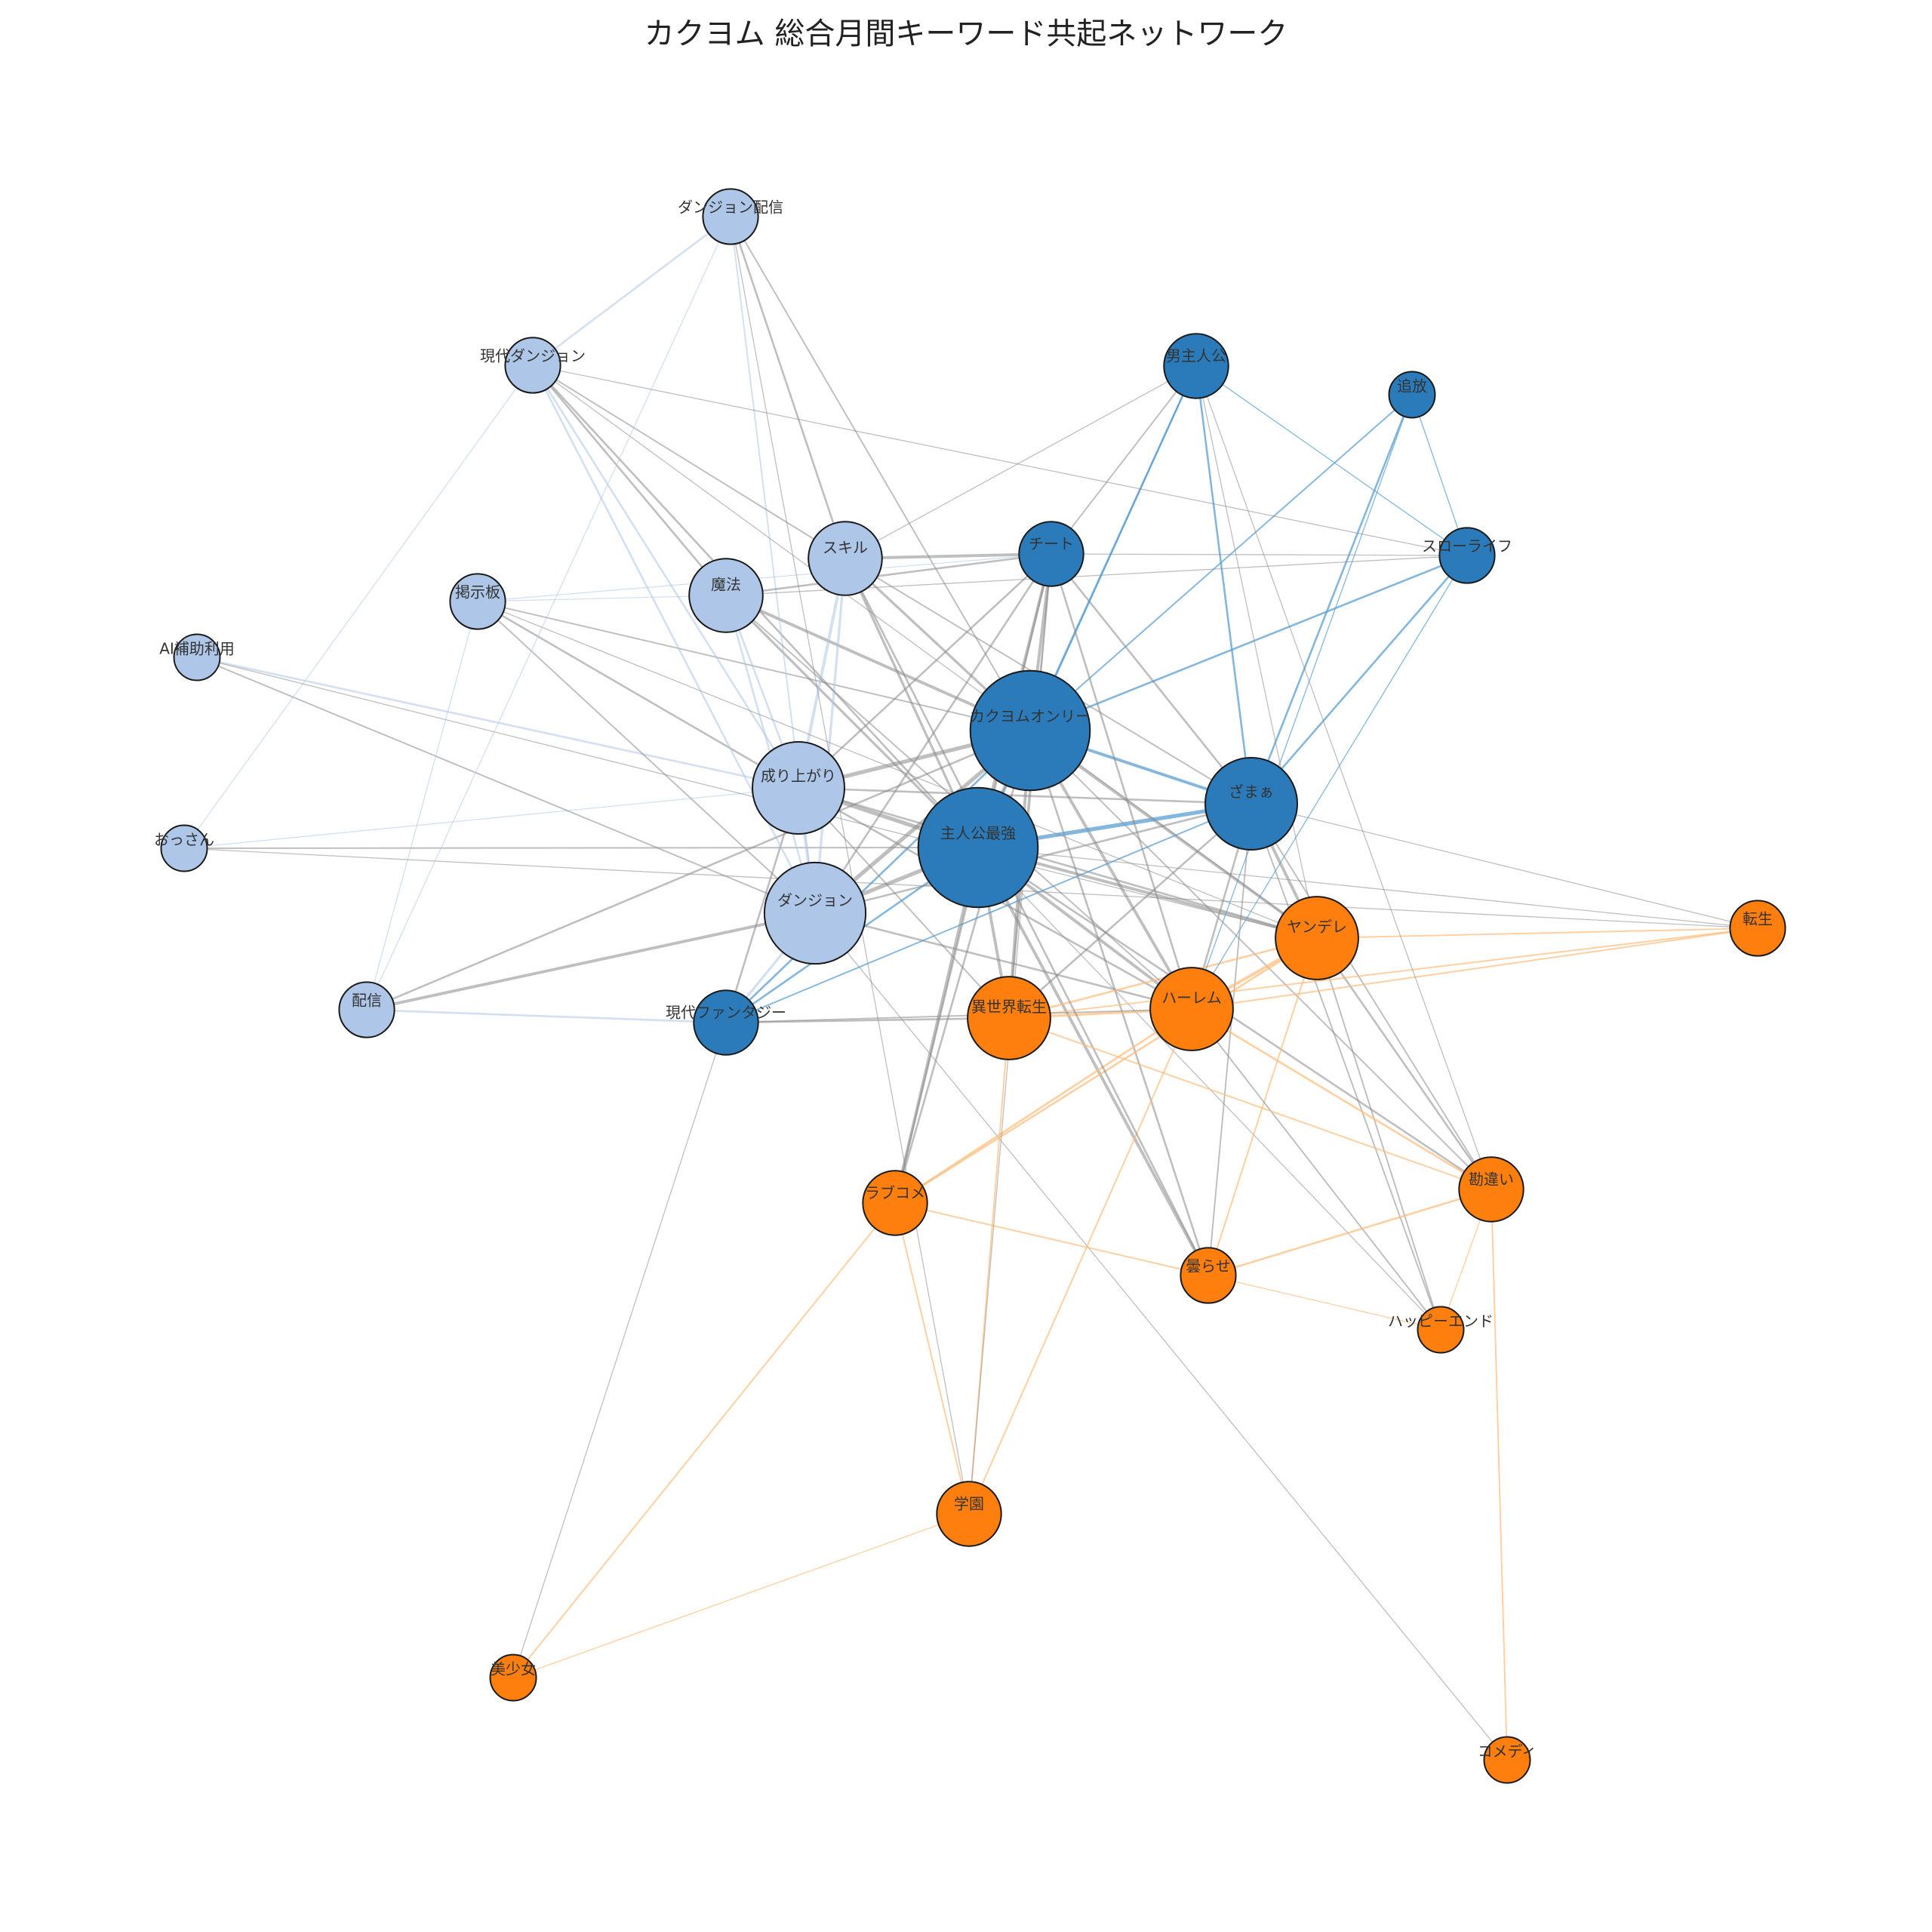  What do you see at coordinates (1151, 678) in the screenshot?
I see `edge-ざまぁ-チート` at bounding box center [1151, 678].